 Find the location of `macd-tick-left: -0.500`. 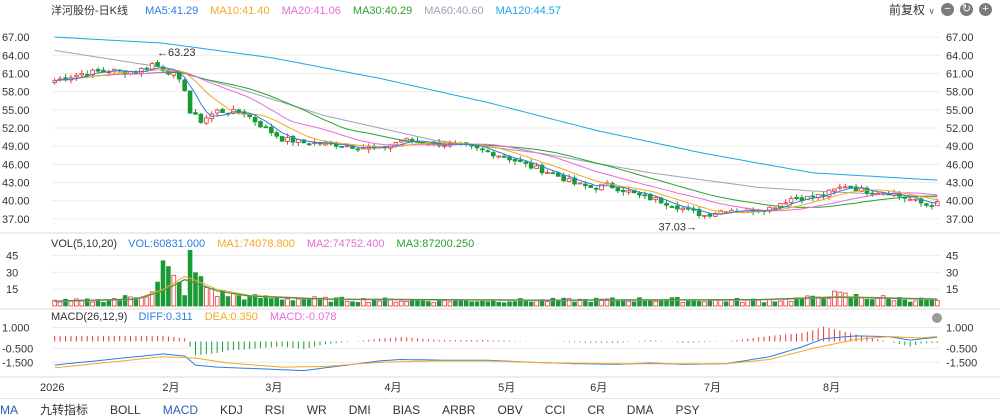

macd-tick-left: -0.500 is located at coordinates (17, 349).